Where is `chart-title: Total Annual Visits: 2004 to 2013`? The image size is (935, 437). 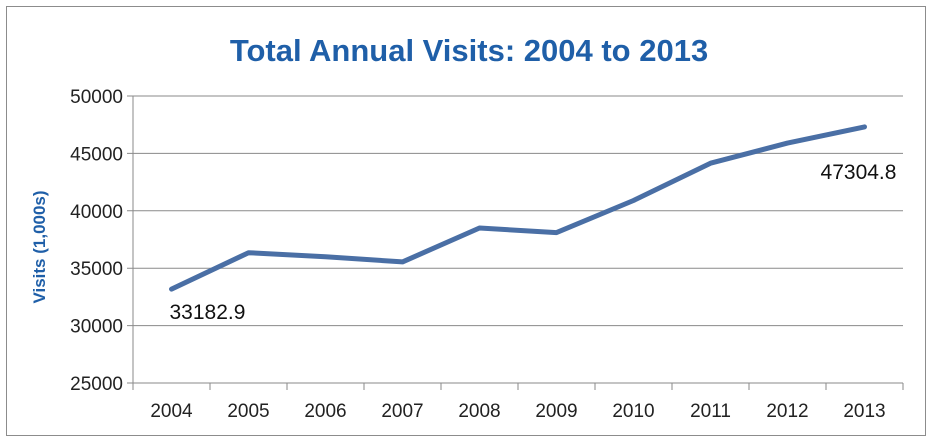
chart-title: Total Annual Visits: 2004 to 2013 is located at coordinates (469, 50).